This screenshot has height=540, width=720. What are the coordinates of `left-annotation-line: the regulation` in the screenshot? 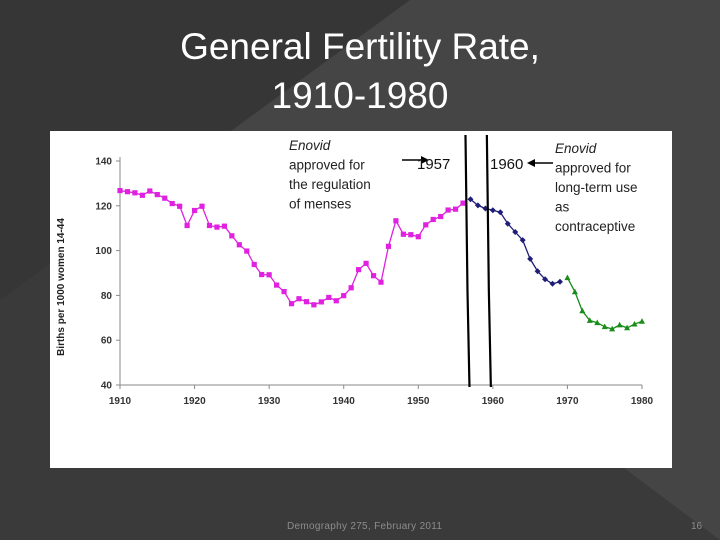 It's located at (330, 184).